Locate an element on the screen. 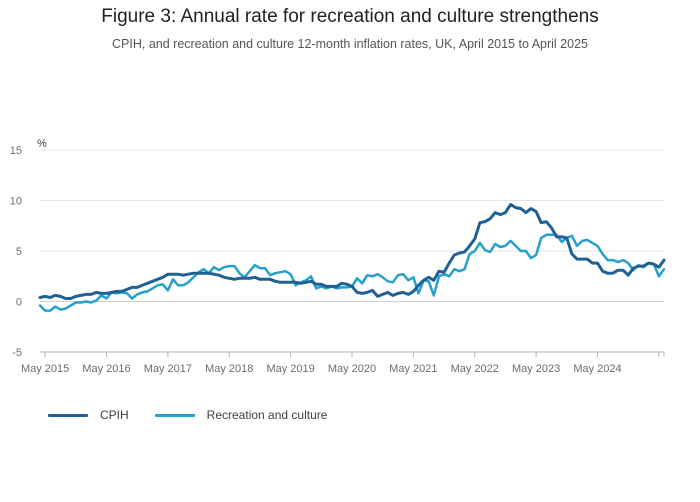  legend-item-recreation: Recreation and culture is located at coordinates (241, 415).